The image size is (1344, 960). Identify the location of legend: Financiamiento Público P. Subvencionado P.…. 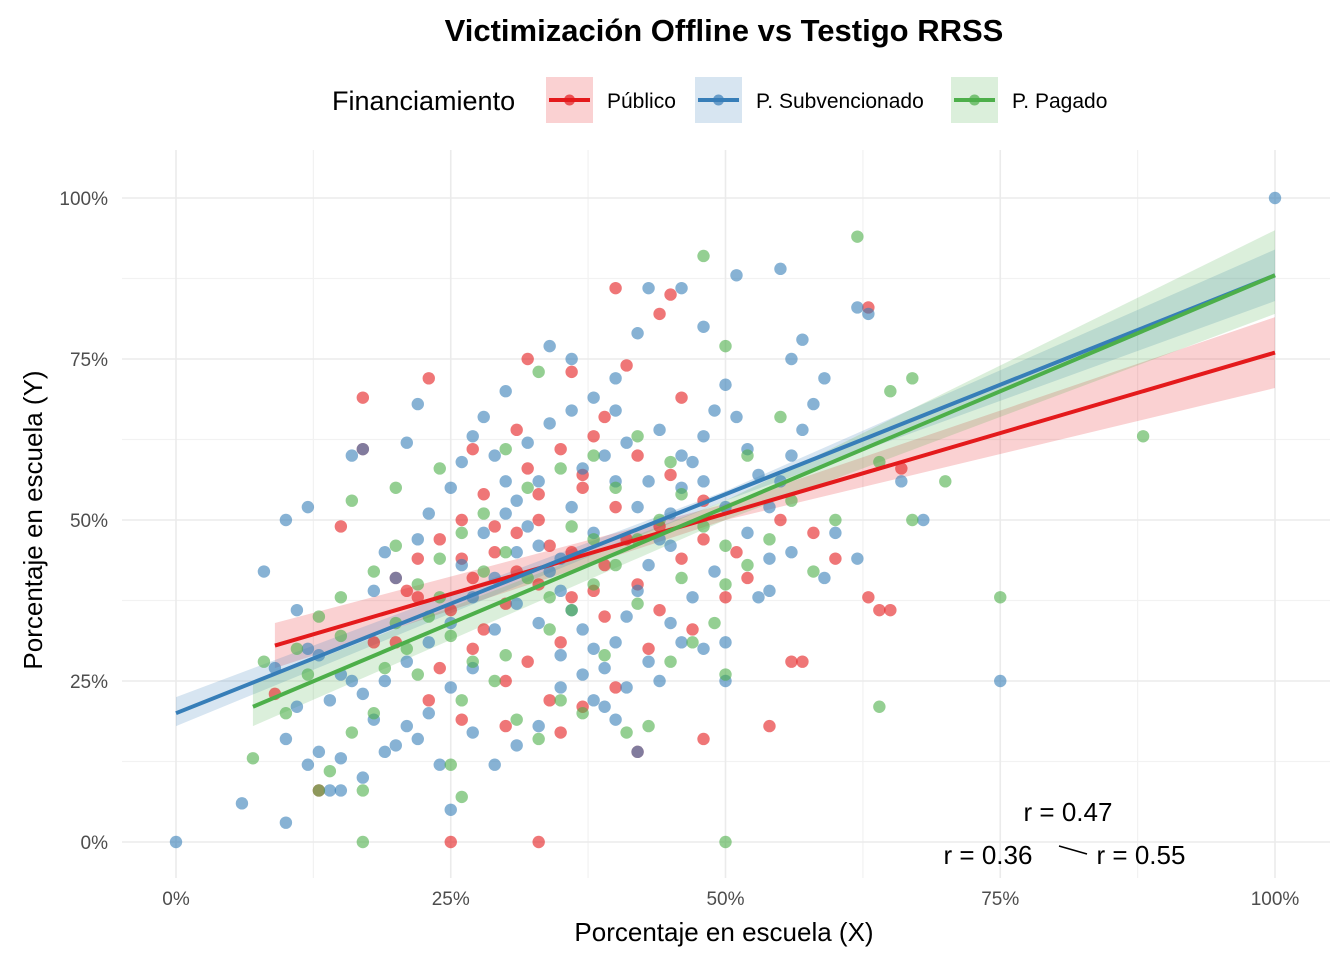
(719, 100).